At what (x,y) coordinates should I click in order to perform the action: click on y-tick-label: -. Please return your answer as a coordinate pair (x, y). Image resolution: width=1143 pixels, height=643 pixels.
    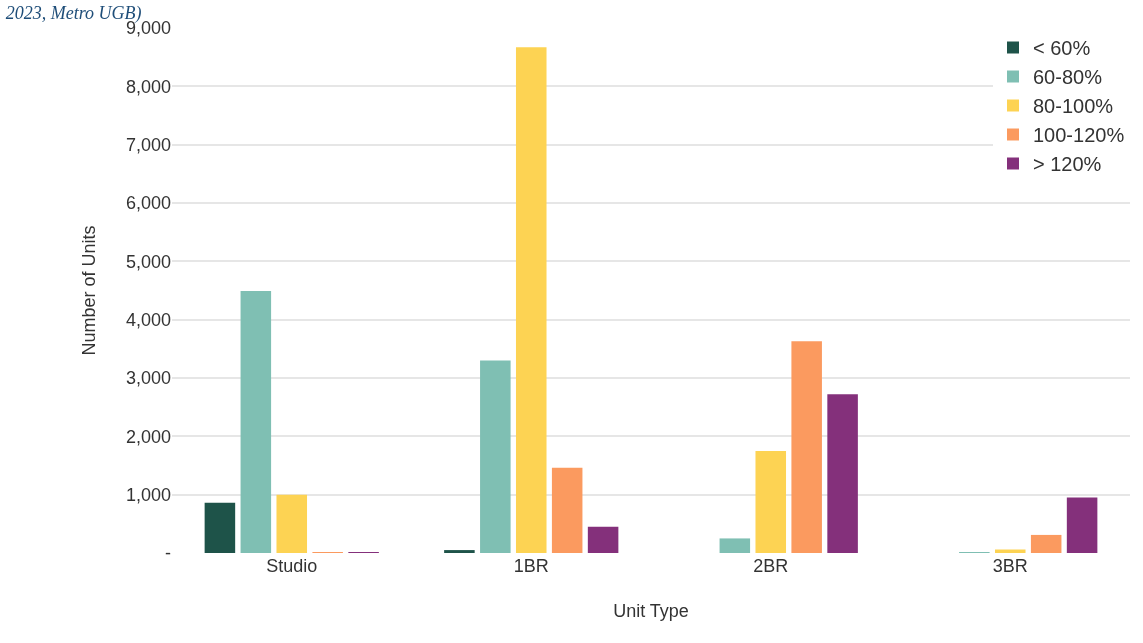
    Looking at the image, I should click on (168, 553).